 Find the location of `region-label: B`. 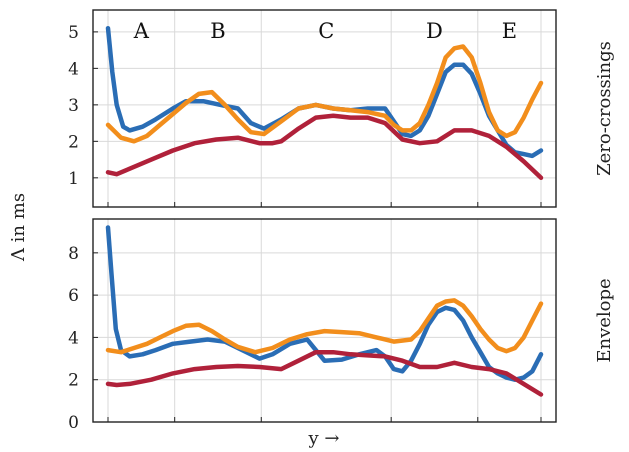

region-label: B is located at coordinates (217, 31).